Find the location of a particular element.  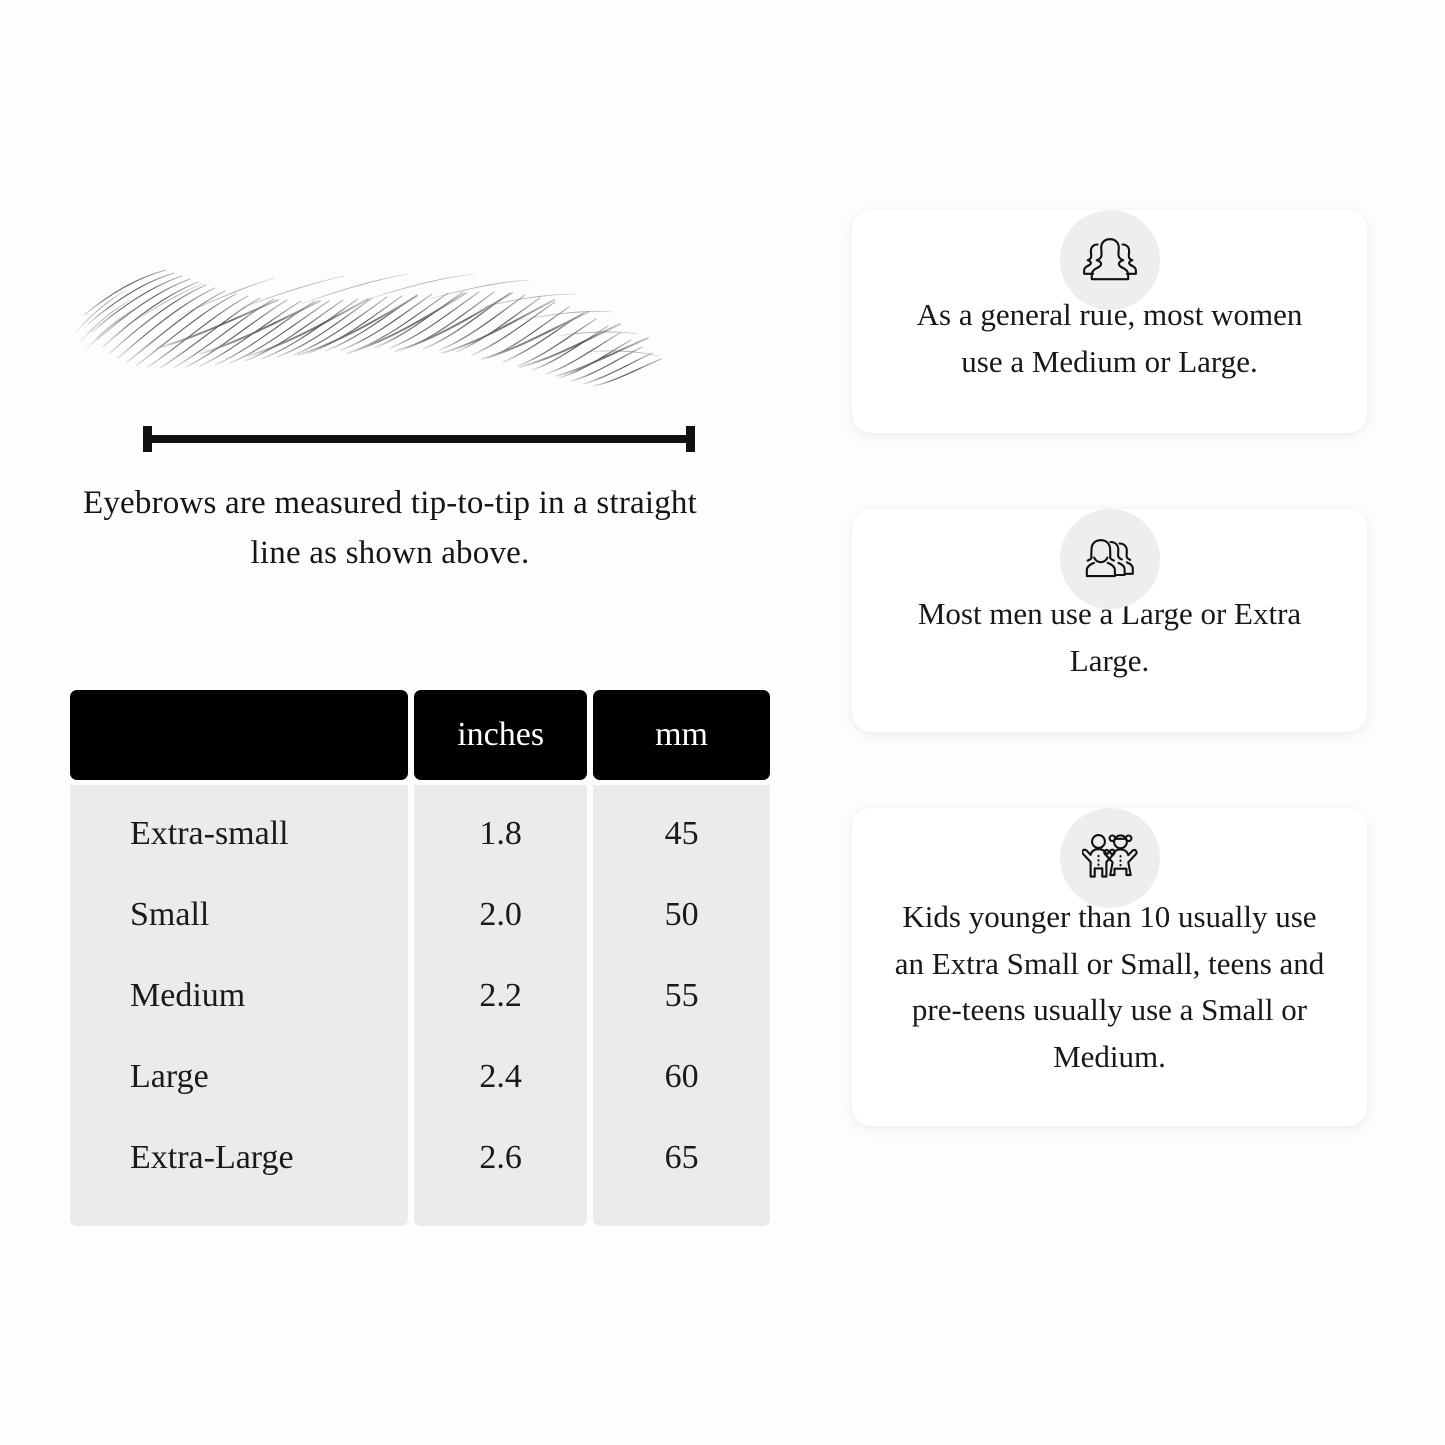

men-group-icon-badge is located at coordinates (1109, 559).